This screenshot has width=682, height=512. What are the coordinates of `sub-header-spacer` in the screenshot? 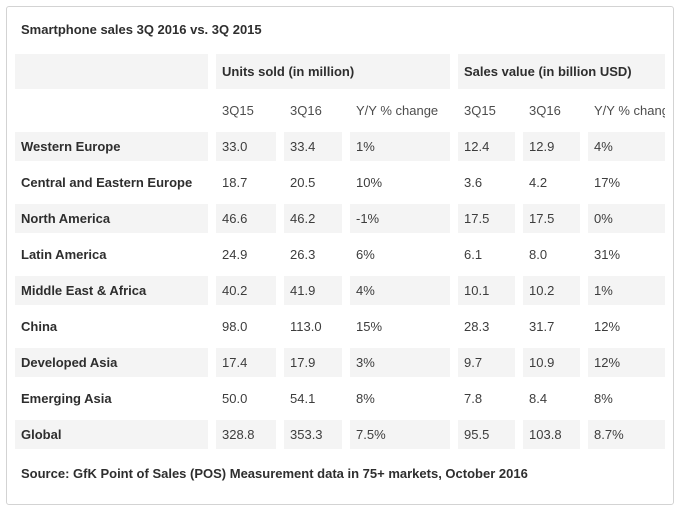 It's located at (111, 110).